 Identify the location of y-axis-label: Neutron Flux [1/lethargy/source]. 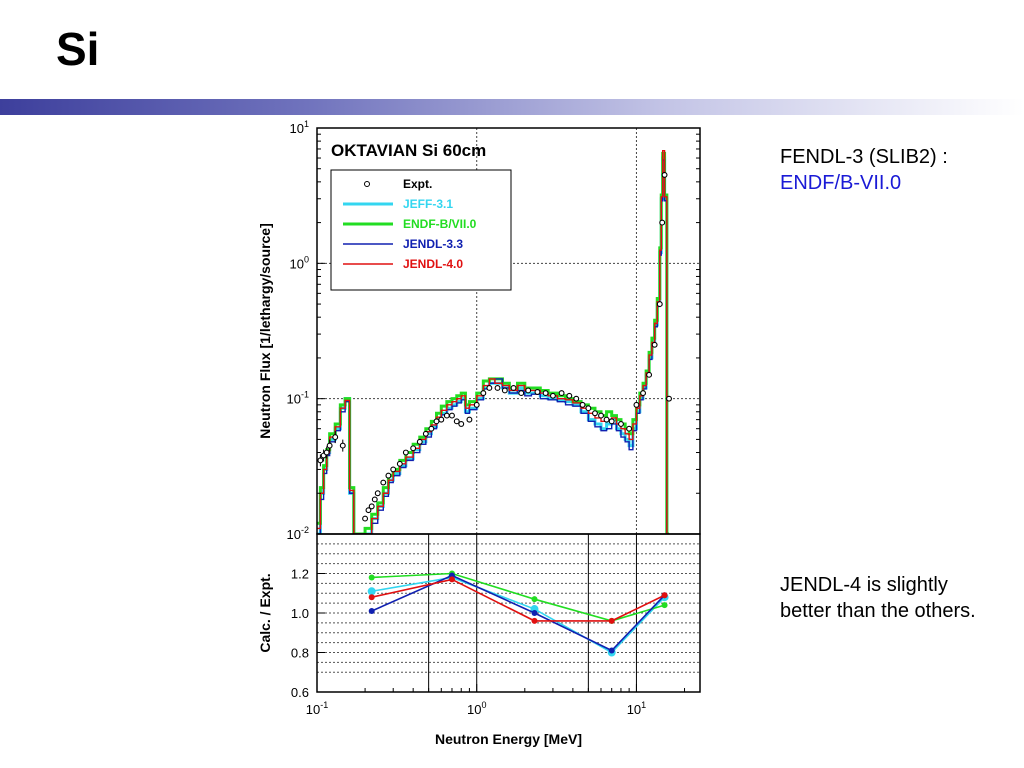
(265, 330).